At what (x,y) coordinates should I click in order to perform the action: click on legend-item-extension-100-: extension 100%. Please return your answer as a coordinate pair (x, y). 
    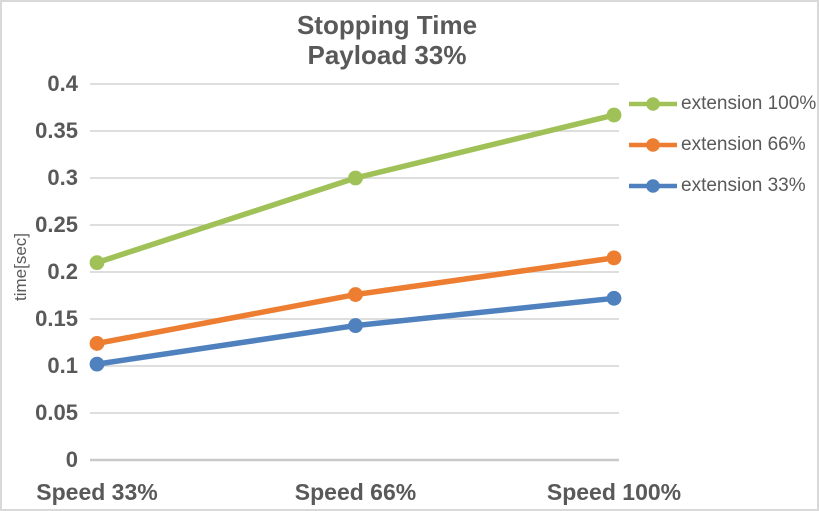
    Looking at the image, I should click on (722, 104).